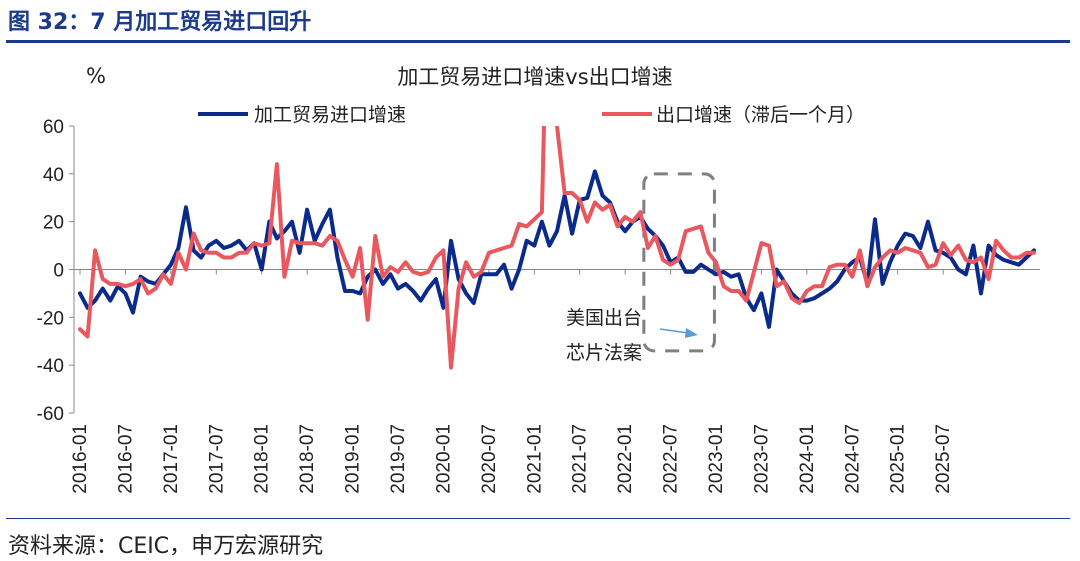  Describe the element at coordinates (538, 41) in the screenshot. I see `title-rule` at that location.